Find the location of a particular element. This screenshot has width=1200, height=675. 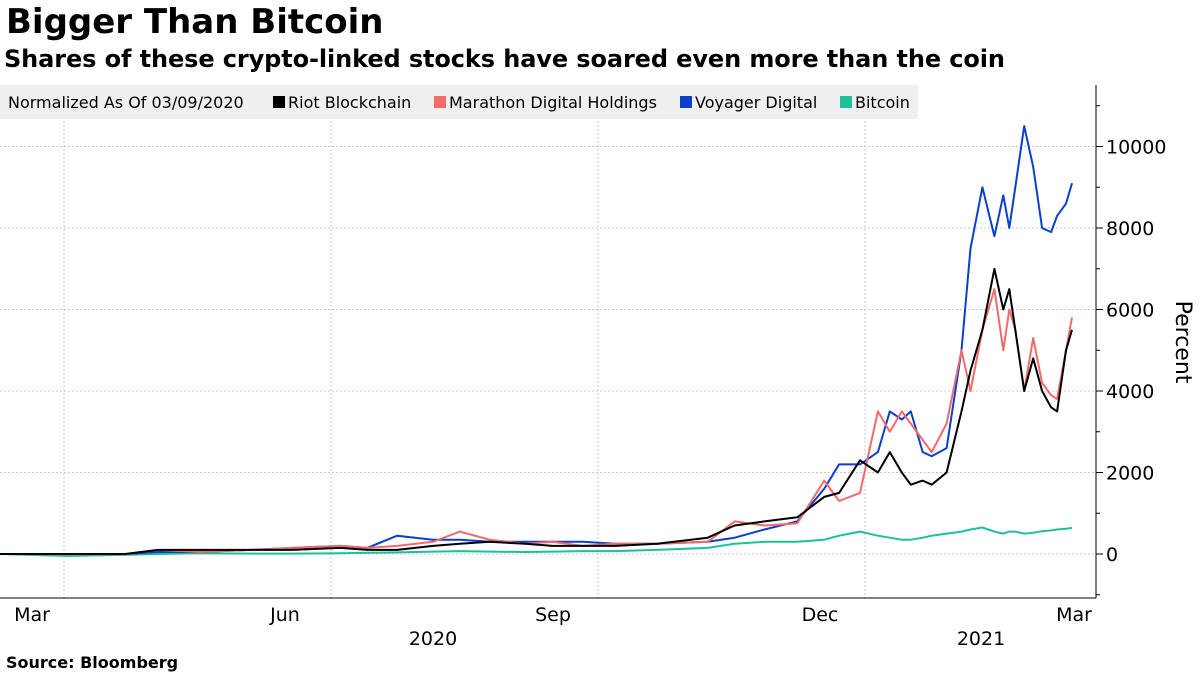

legend-note: Normalized As Of 03/09/2020 is located at coordinates (126, 102).